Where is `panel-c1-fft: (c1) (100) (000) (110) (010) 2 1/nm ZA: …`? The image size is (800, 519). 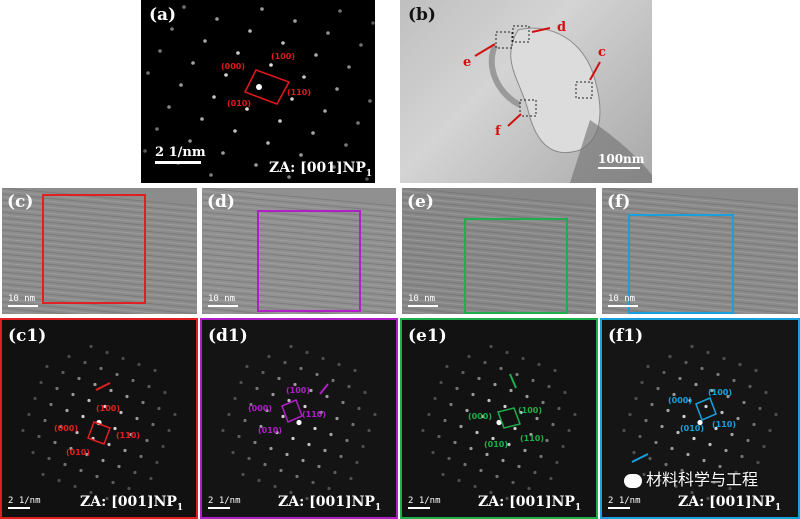 panel-c1-fft: (c1) (100) (000) (110) (010) 2 1/nm ZA: … is located at coordinates (99, 418).